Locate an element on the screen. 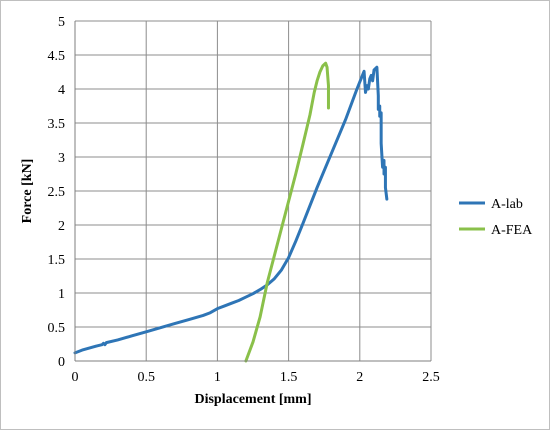 Image resolution: width=550 pixels, height=430 pixels. x-axis-title: Displacement [mm] is located at coordinates (252, 399).